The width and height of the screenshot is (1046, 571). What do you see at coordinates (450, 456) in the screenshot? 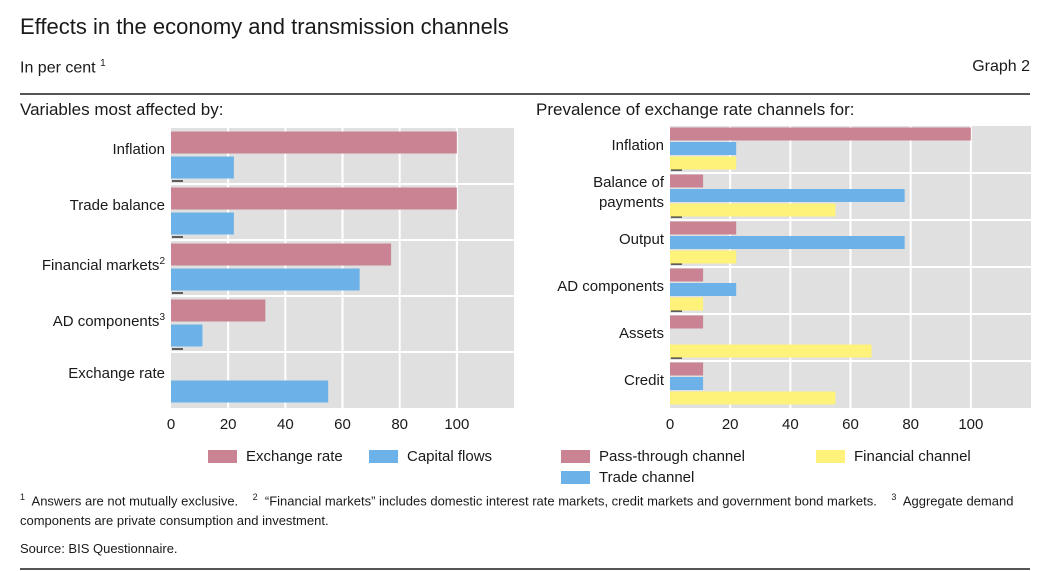
I see `legend-label: Capital flows` at bounding box center [450, 456].